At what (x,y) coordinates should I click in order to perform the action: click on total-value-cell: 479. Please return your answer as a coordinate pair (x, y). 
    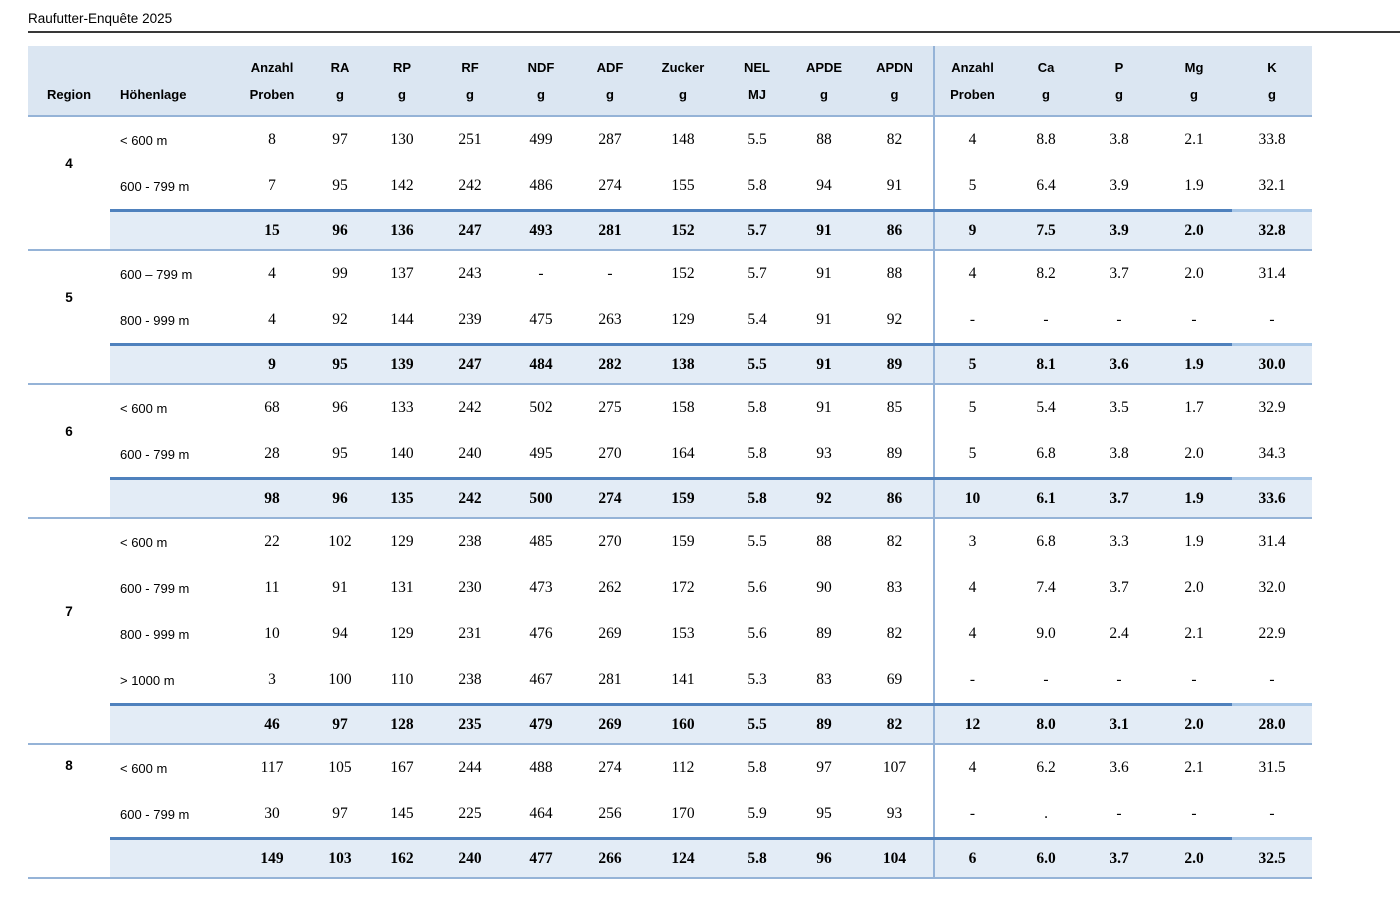
    Looking at the image, I should click on (541, 724).